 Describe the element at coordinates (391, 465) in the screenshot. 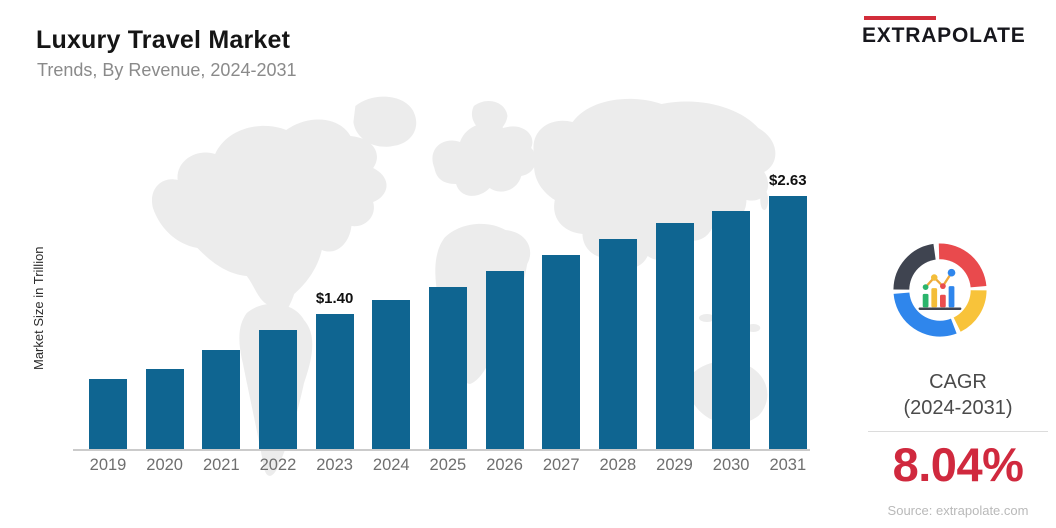

I see `x-tick-label: 2024` at that location.